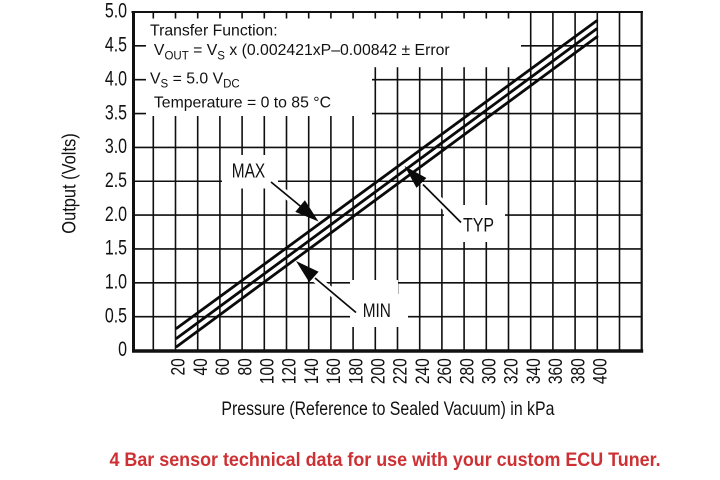 The height and width of the screenshot is (480, 720). I want to click on svg-text: 0, so click(122, 349).